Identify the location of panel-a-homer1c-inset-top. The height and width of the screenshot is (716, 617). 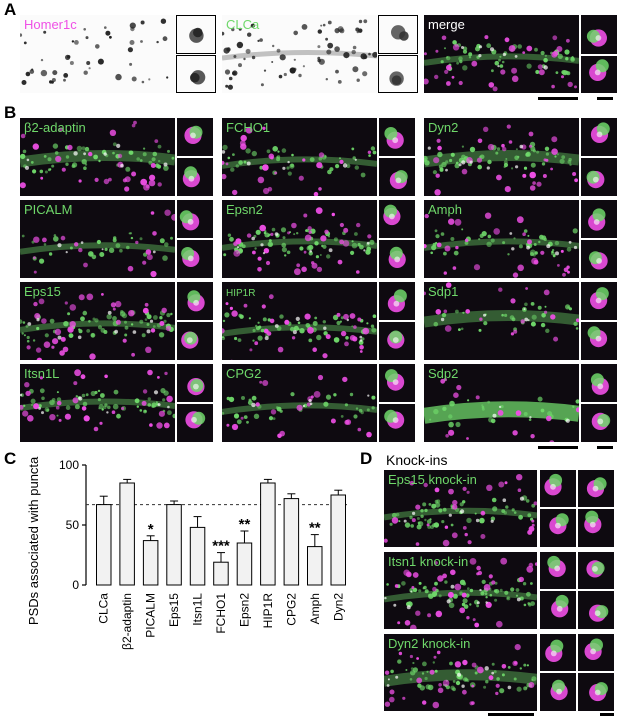
(196, 34).